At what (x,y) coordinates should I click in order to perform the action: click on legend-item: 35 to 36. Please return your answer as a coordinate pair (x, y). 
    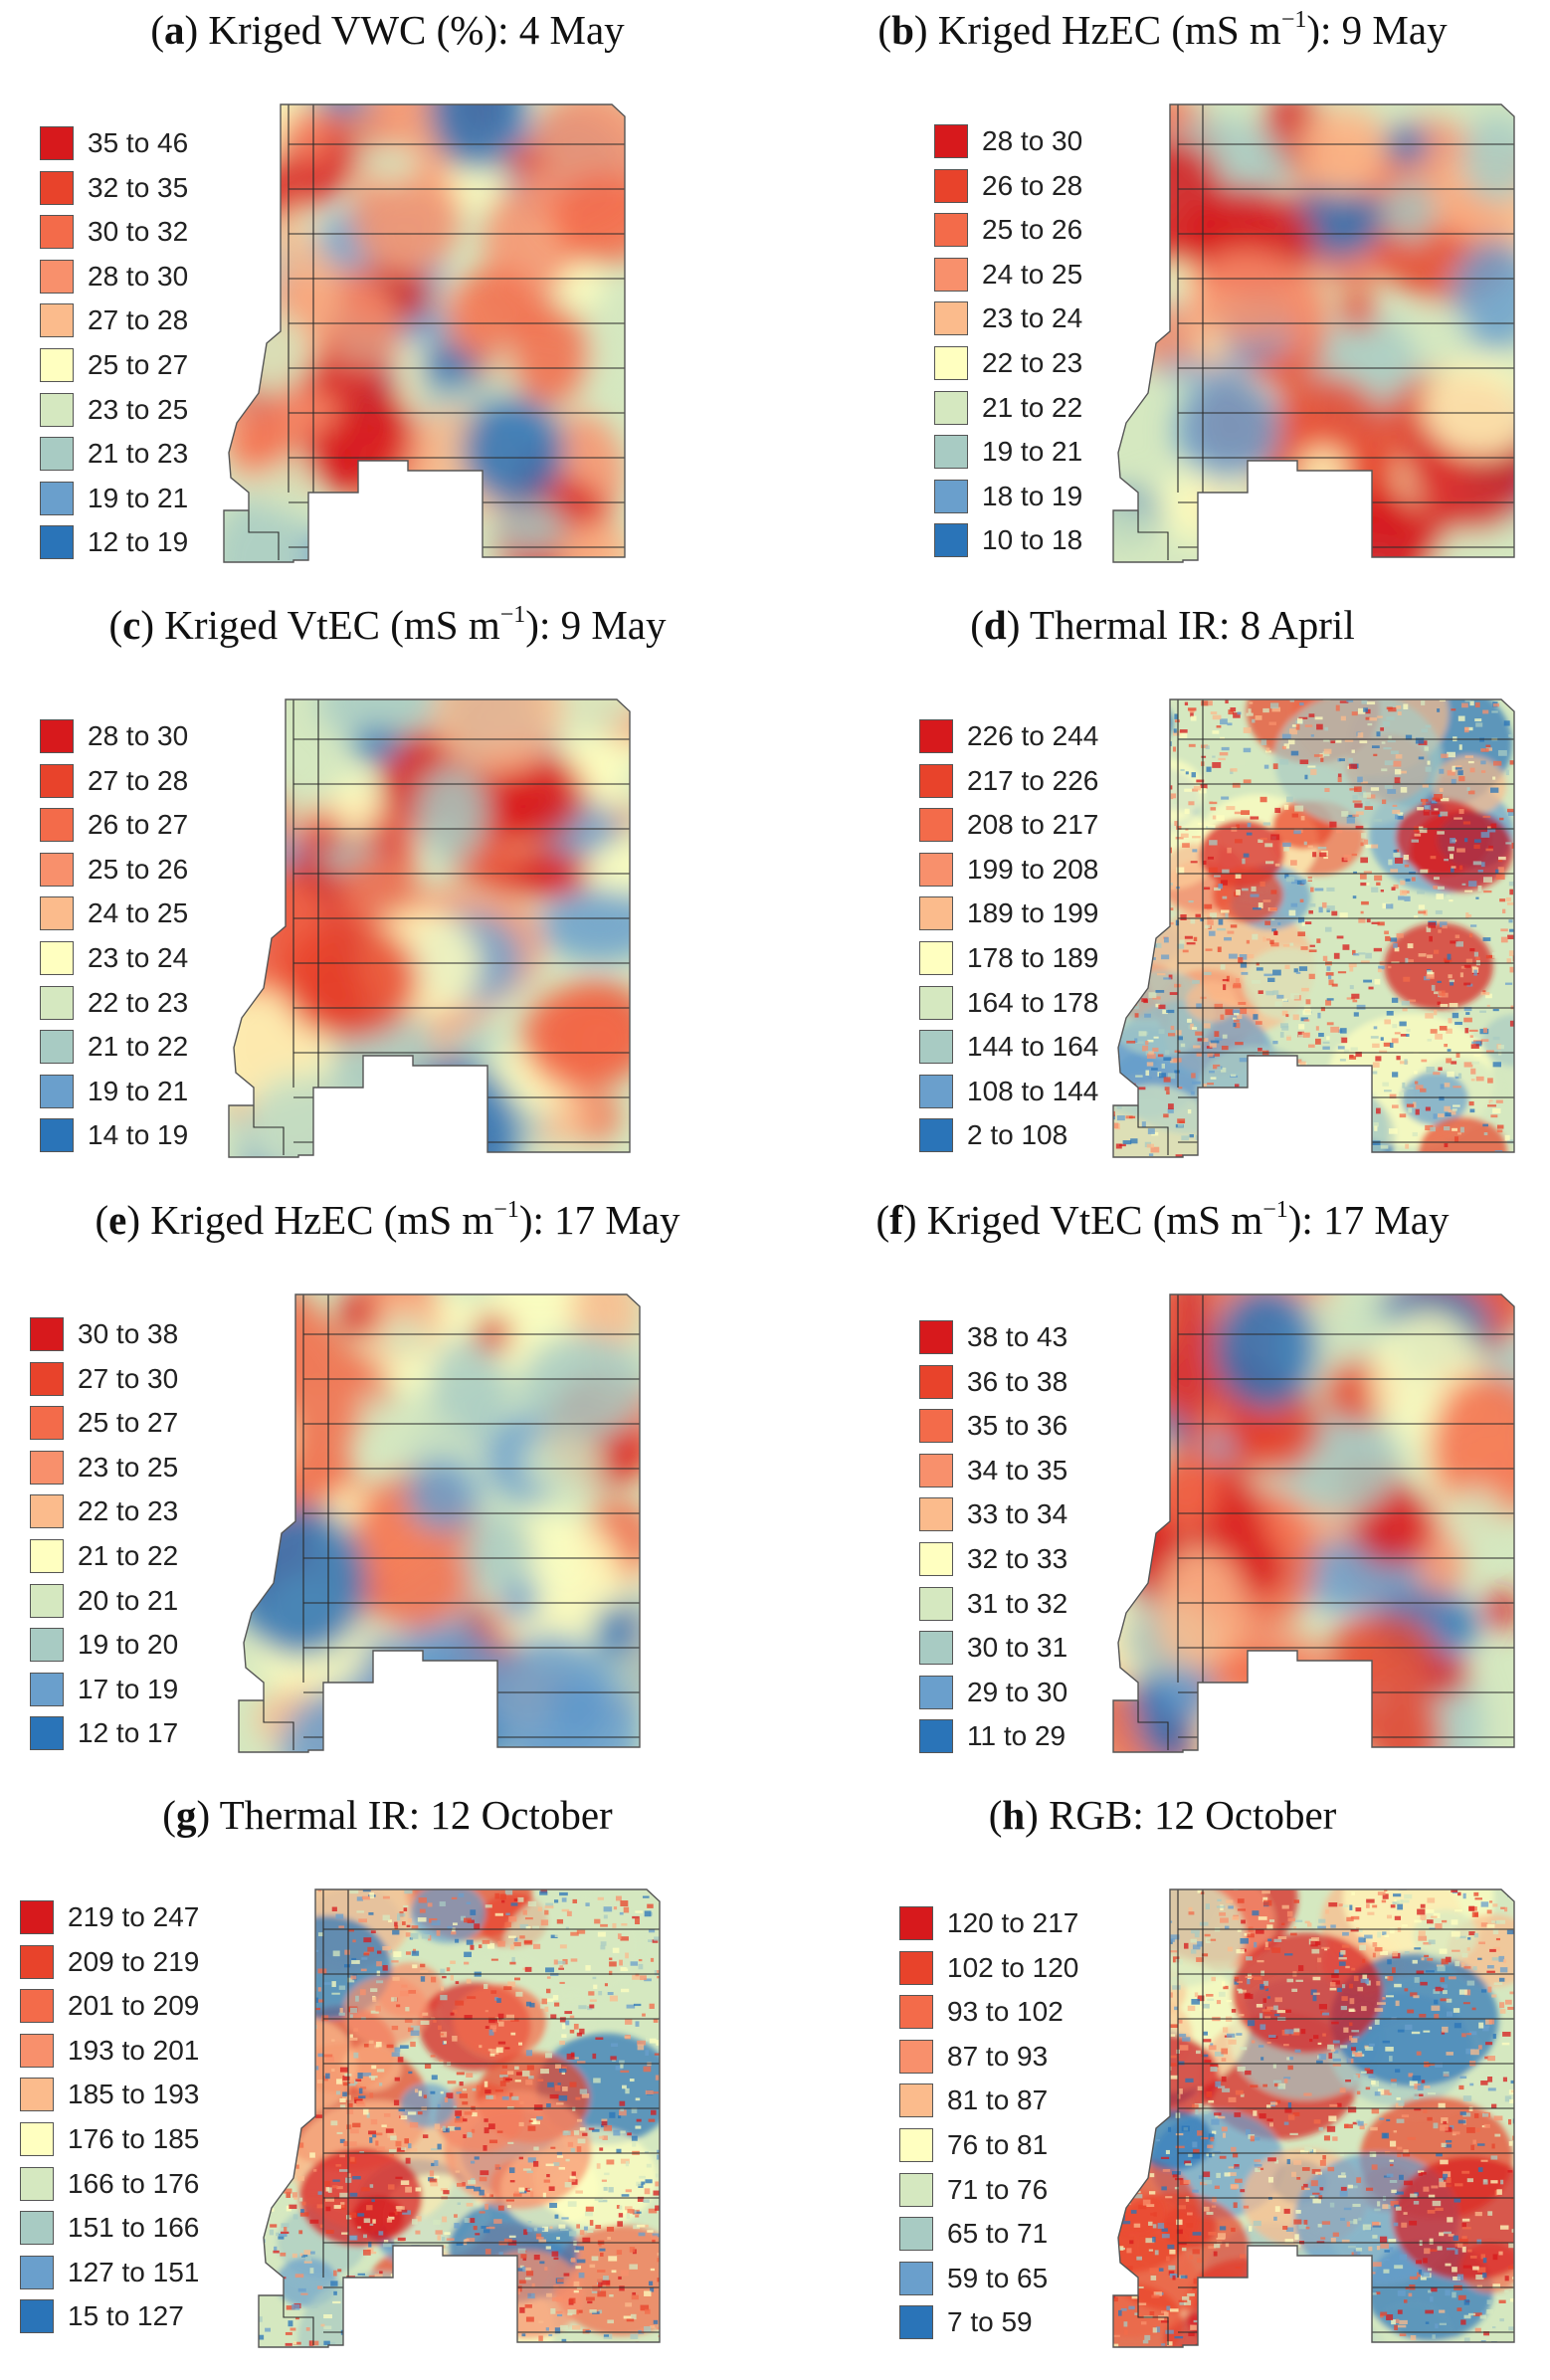
    Looking at the image, I should click on (993, 1426).